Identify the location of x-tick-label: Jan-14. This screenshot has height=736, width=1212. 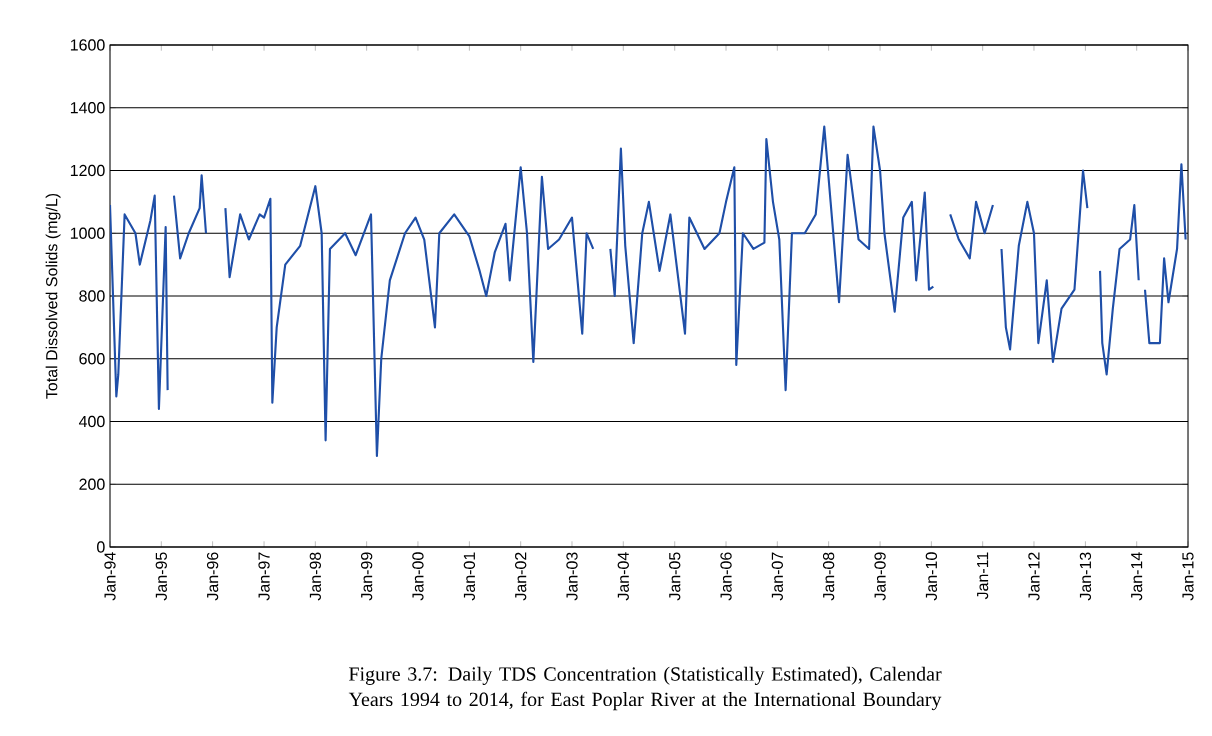
(1137, 576).